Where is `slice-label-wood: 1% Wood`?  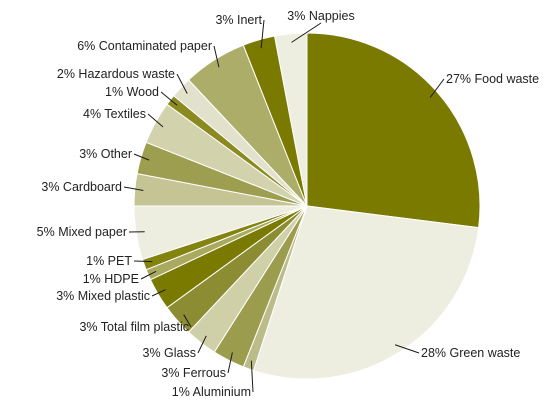 slice-label-wood: 1% Wood is located at coordinates (132, 92).